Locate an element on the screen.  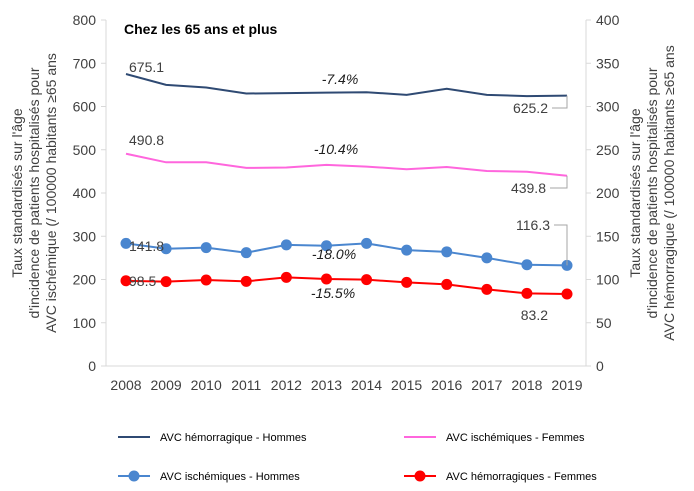
x-tick-label: 2018 is located at coordinates (526, 385).